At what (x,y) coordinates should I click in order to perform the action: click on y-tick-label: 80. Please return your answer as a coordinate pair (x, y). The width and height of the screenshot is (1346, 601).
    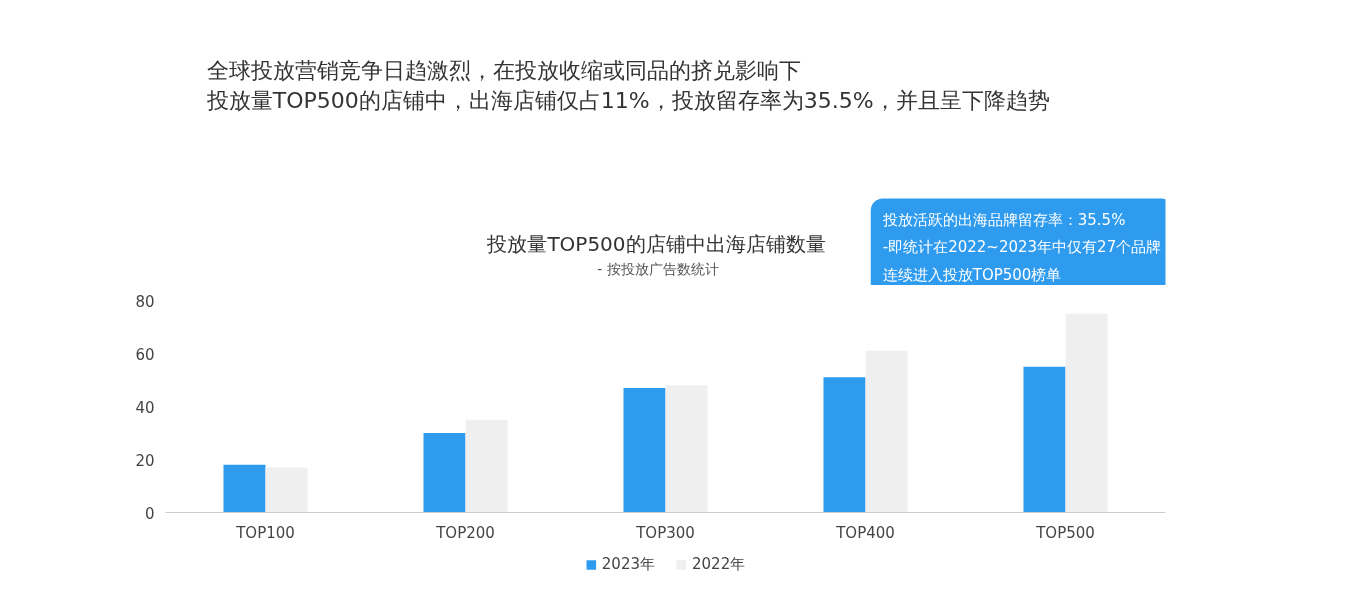
    Looking at the image, I should click on (145, 301).